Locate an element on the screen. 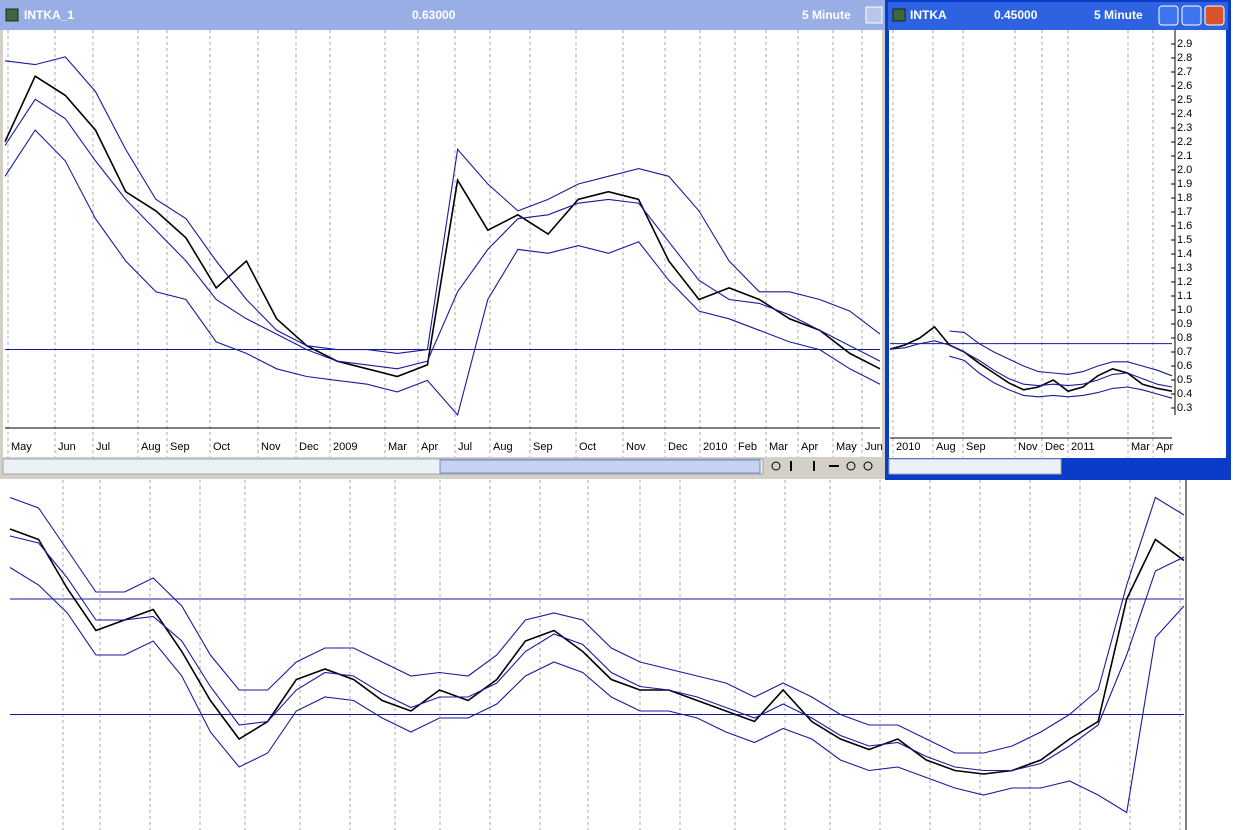  y-tick-label: 2.6 is located at coordinates (1184, 86).